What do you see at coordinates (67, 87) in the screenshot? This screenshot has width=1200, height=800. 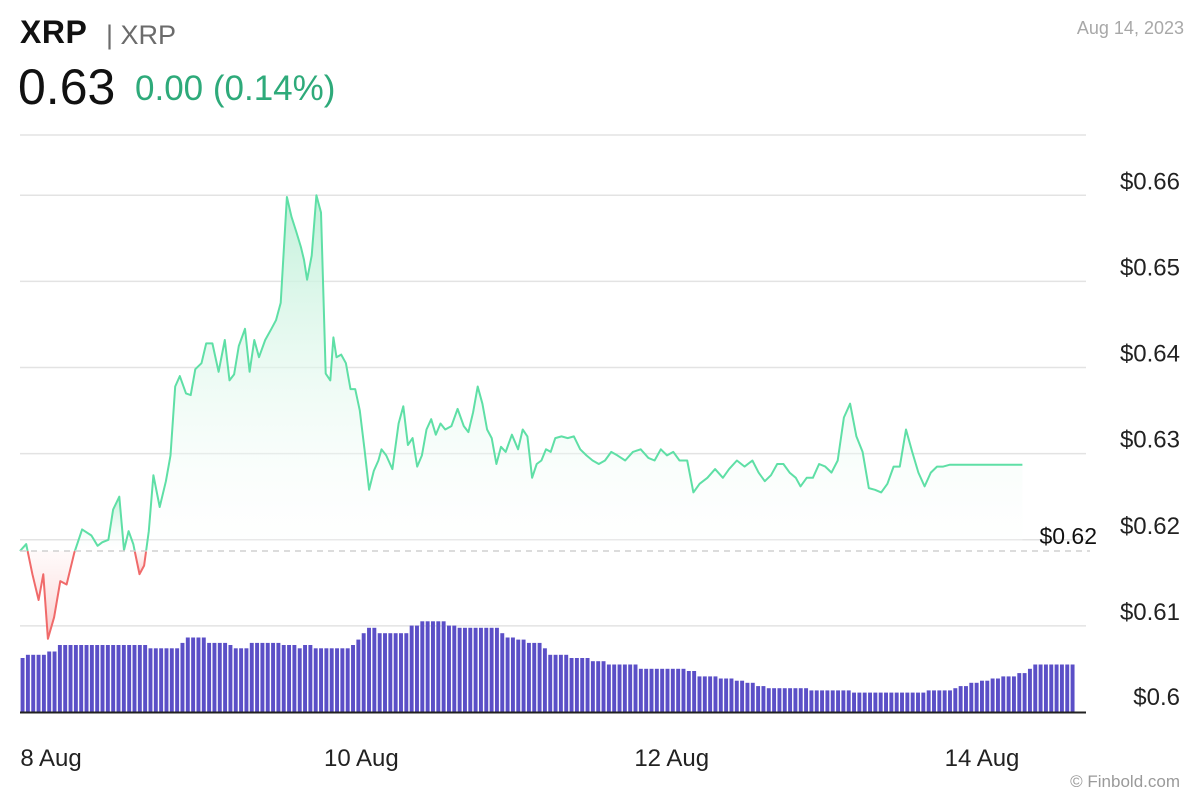 I see `current-price: 0.63` at bounding box center [67, 87].